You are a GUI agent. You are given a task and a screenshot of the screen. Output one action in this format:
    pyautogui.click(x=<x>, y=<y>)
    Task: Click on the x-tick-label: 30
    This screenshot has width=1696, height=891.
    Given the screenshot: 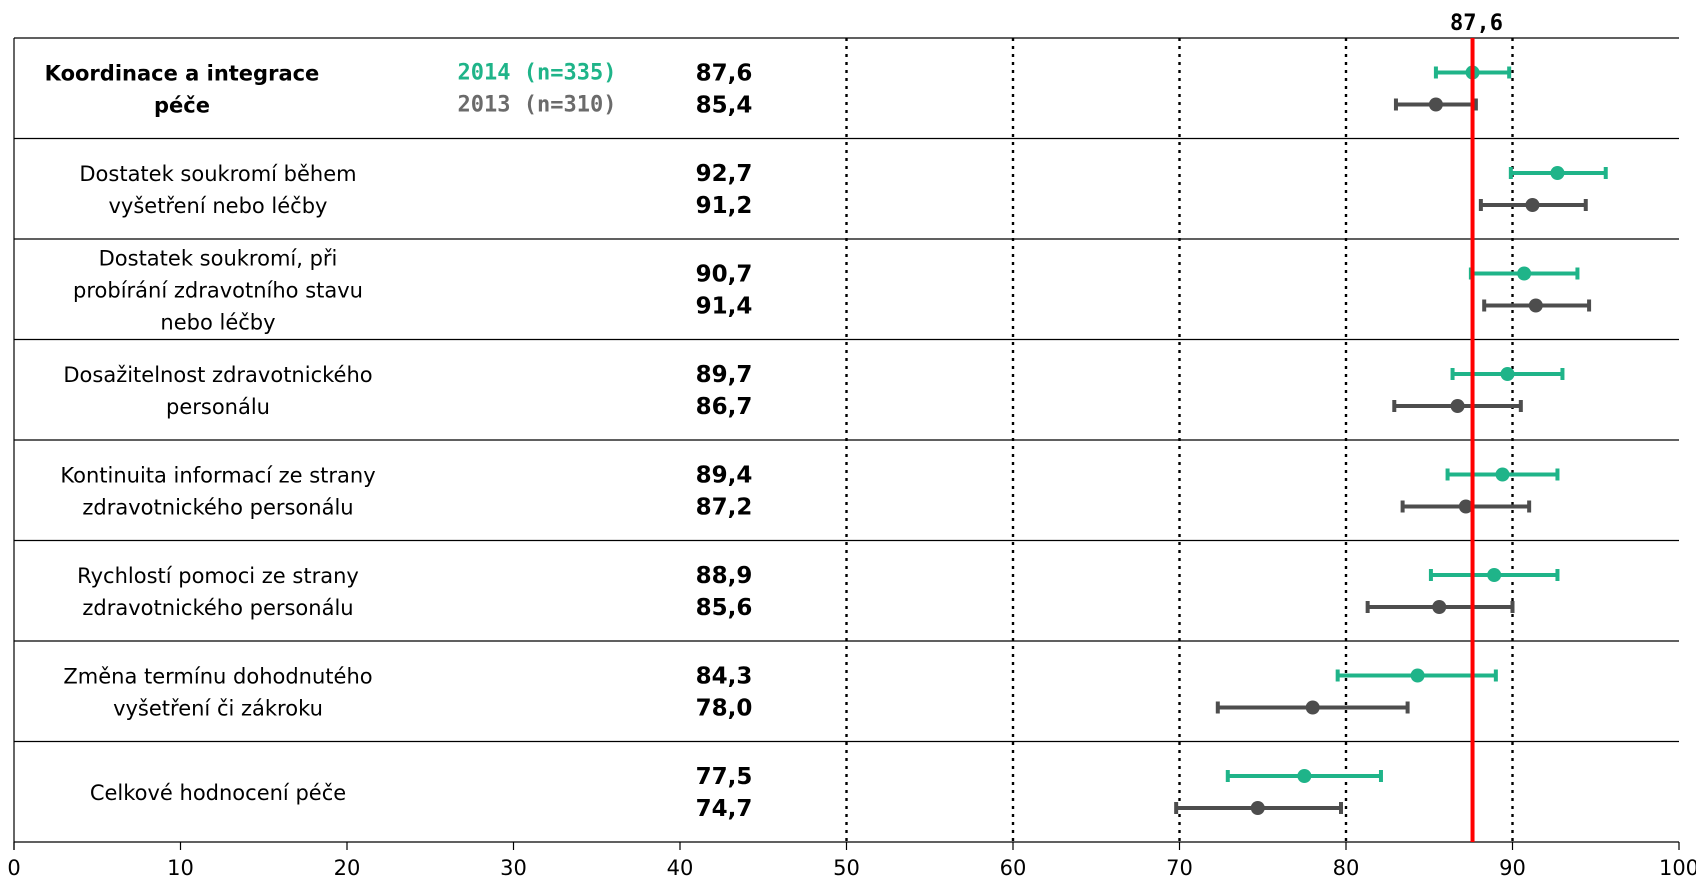 What is the action you would take?
    pyautogui.click(x=513, y=868)
    